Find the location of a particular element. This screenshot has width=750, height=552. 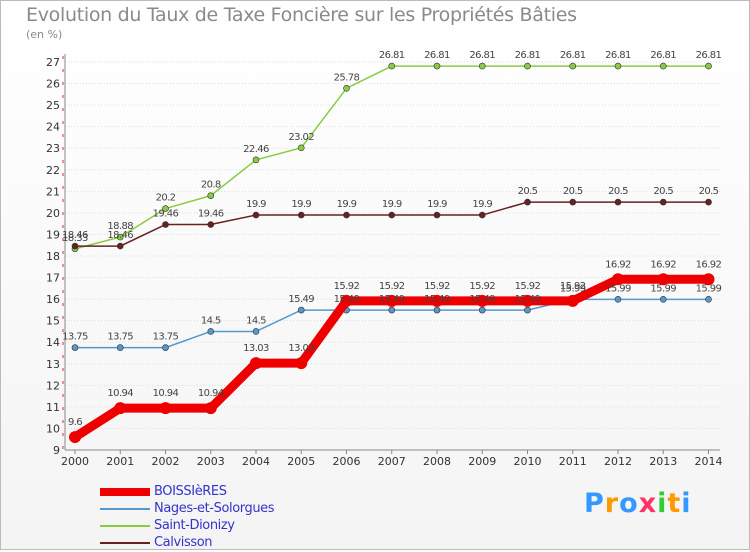

y-tick-label-17: 17 is located at coordinates (53, 278).